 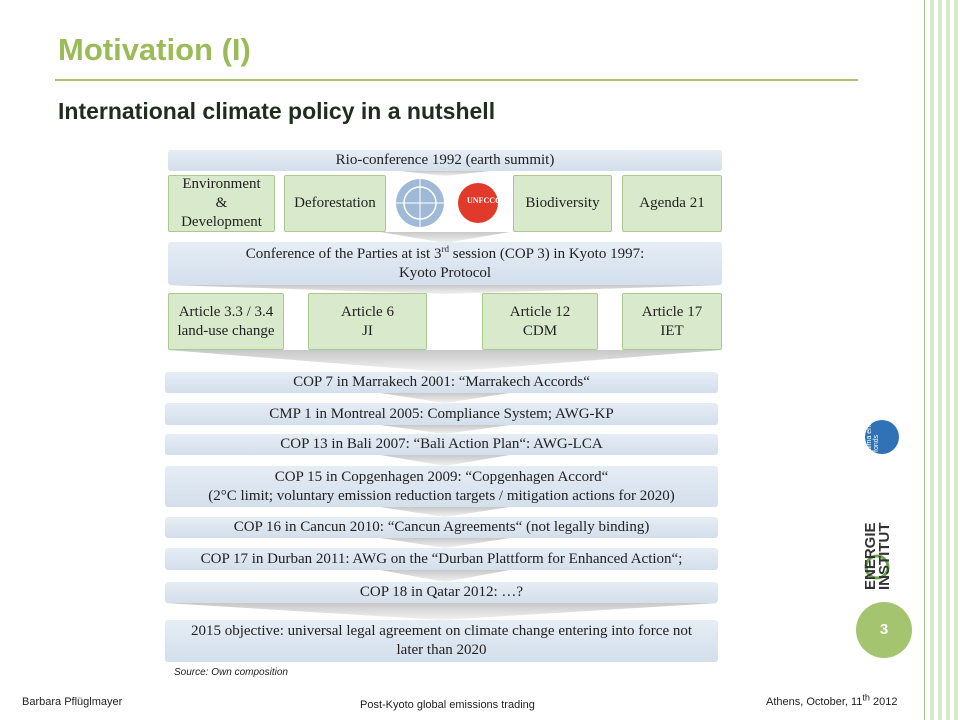 What do you see at coordinates (447, 203) in the screenshot?
I see `un-logo` at bounding box center [447, 203].